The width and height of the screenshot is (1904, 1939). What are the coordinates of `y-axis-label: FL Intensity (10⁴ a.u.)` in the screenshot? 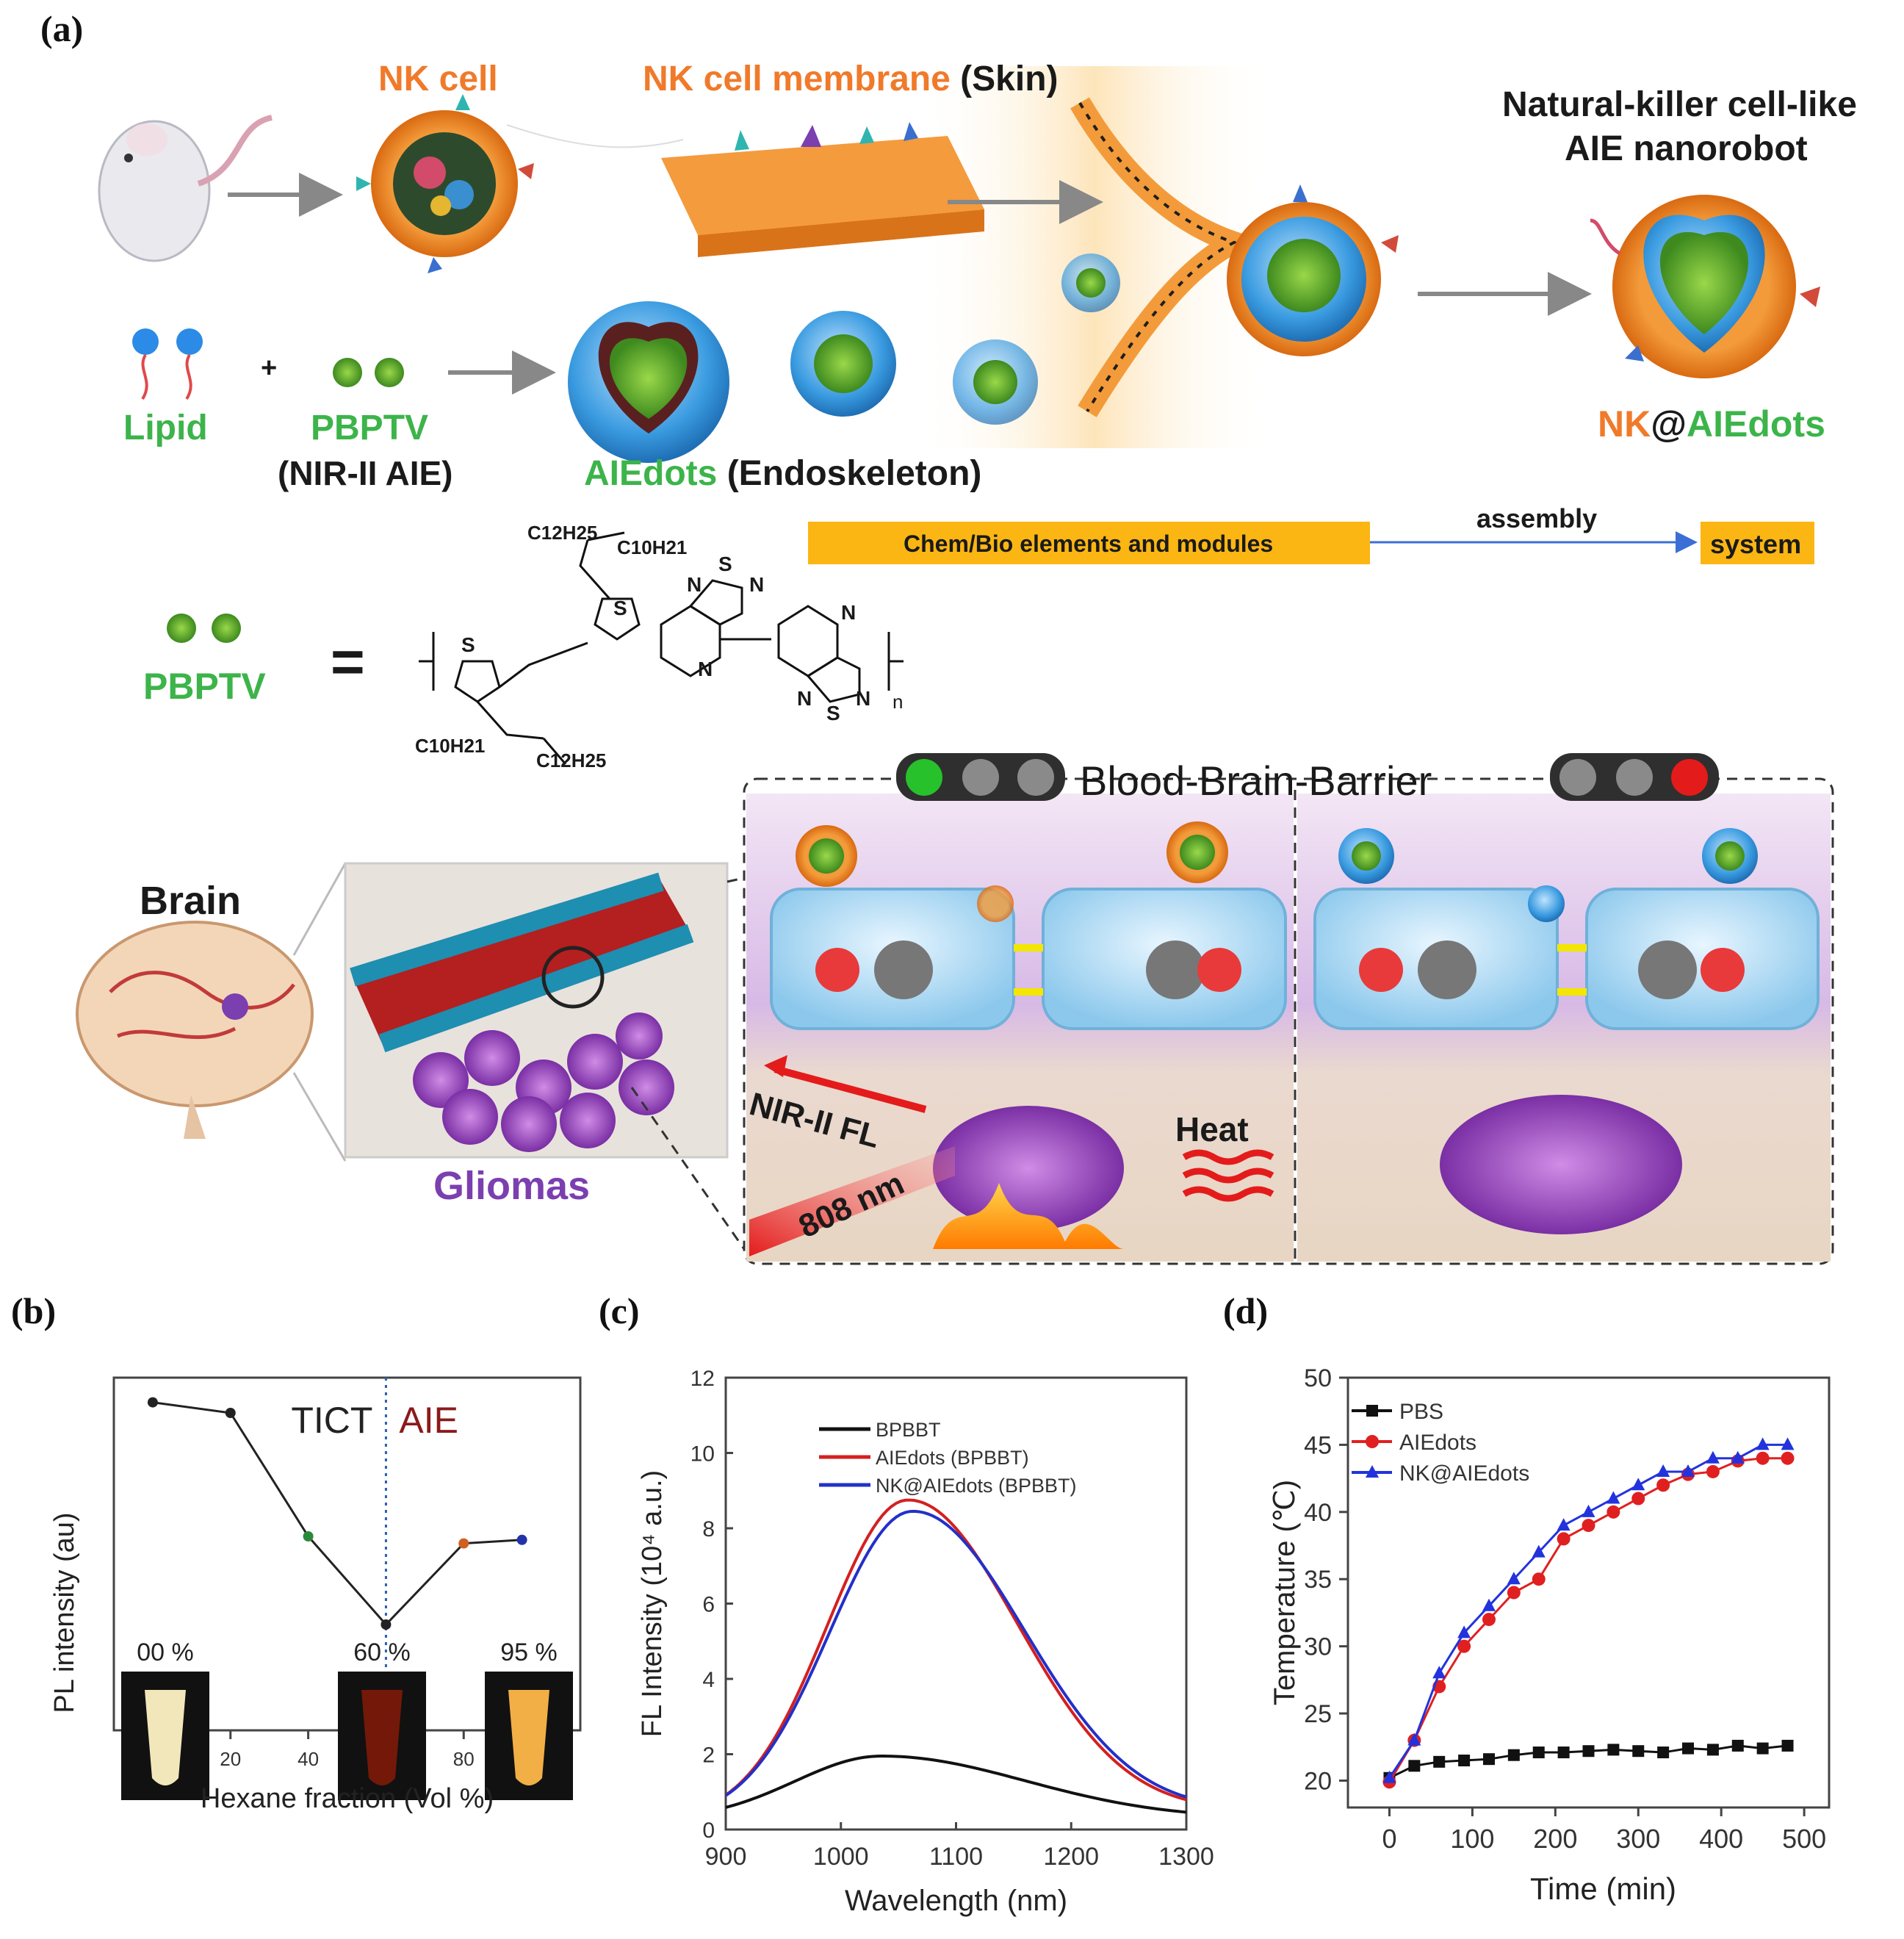 It's located at (652, 1603).